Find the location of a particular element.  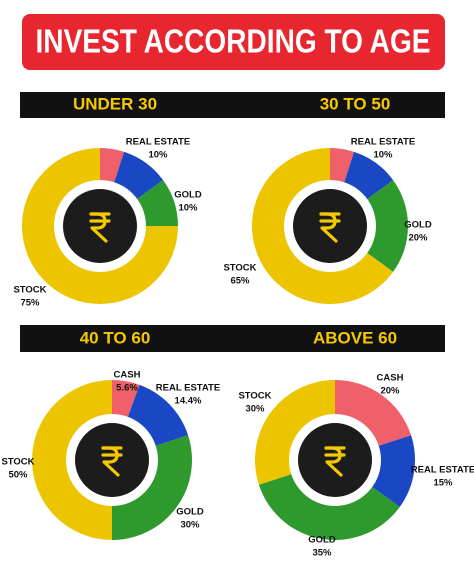

chart-header: UNDER 30 is located at coordinates (115, 103).